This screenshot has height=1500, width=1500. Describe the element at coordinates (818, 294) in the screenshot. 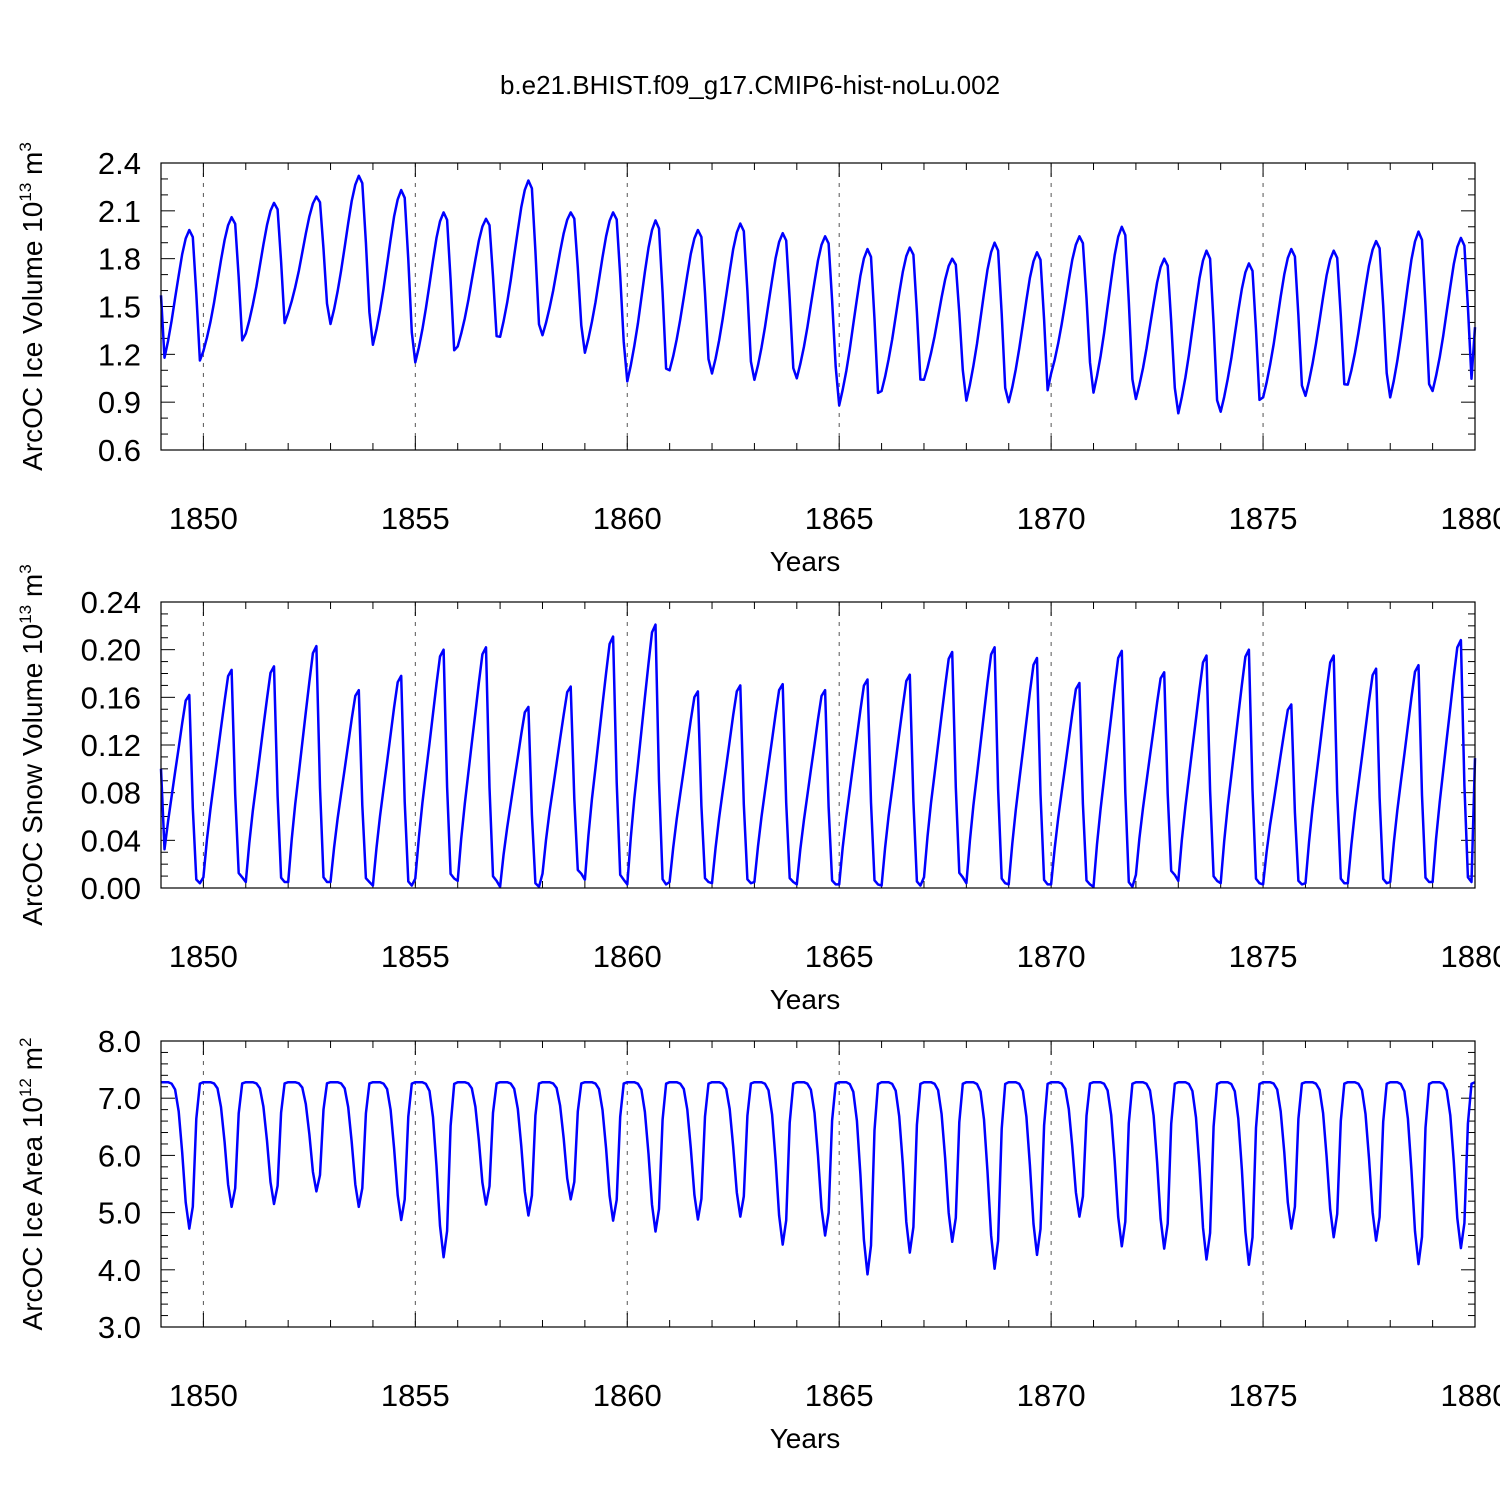

I see `ice-volume-series-line` at that location.